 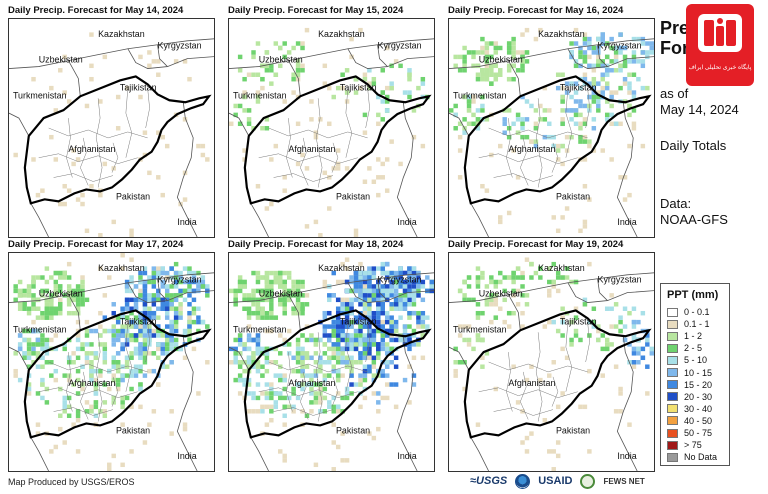 What do you see at coordinates (675, 28) in the screenshot?
I see `main-title-line-1: Pre` at bounding box center [675, 28].